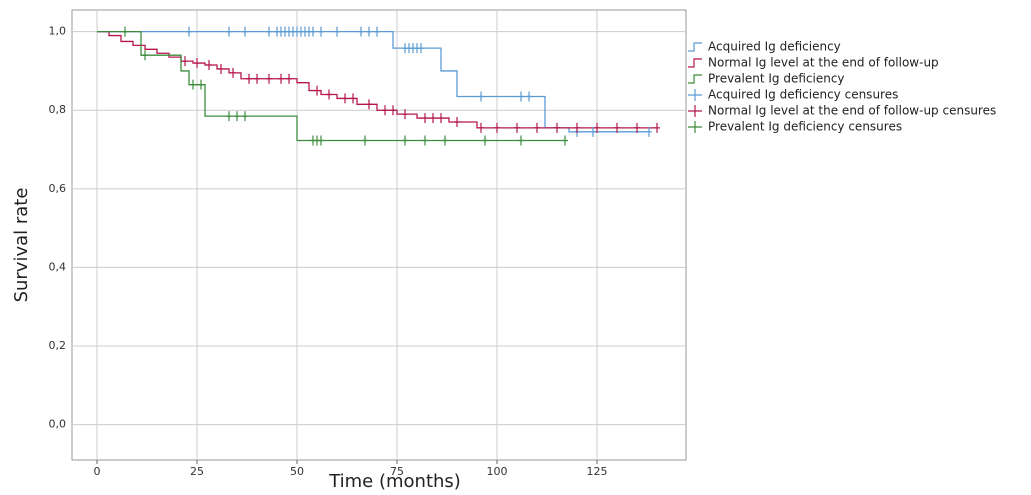 The height and width of the screenshot is (495, 1031). Describe the element at coordinates (197, 471) in the screenshot. I see `x-tick-label: 25` at that location.